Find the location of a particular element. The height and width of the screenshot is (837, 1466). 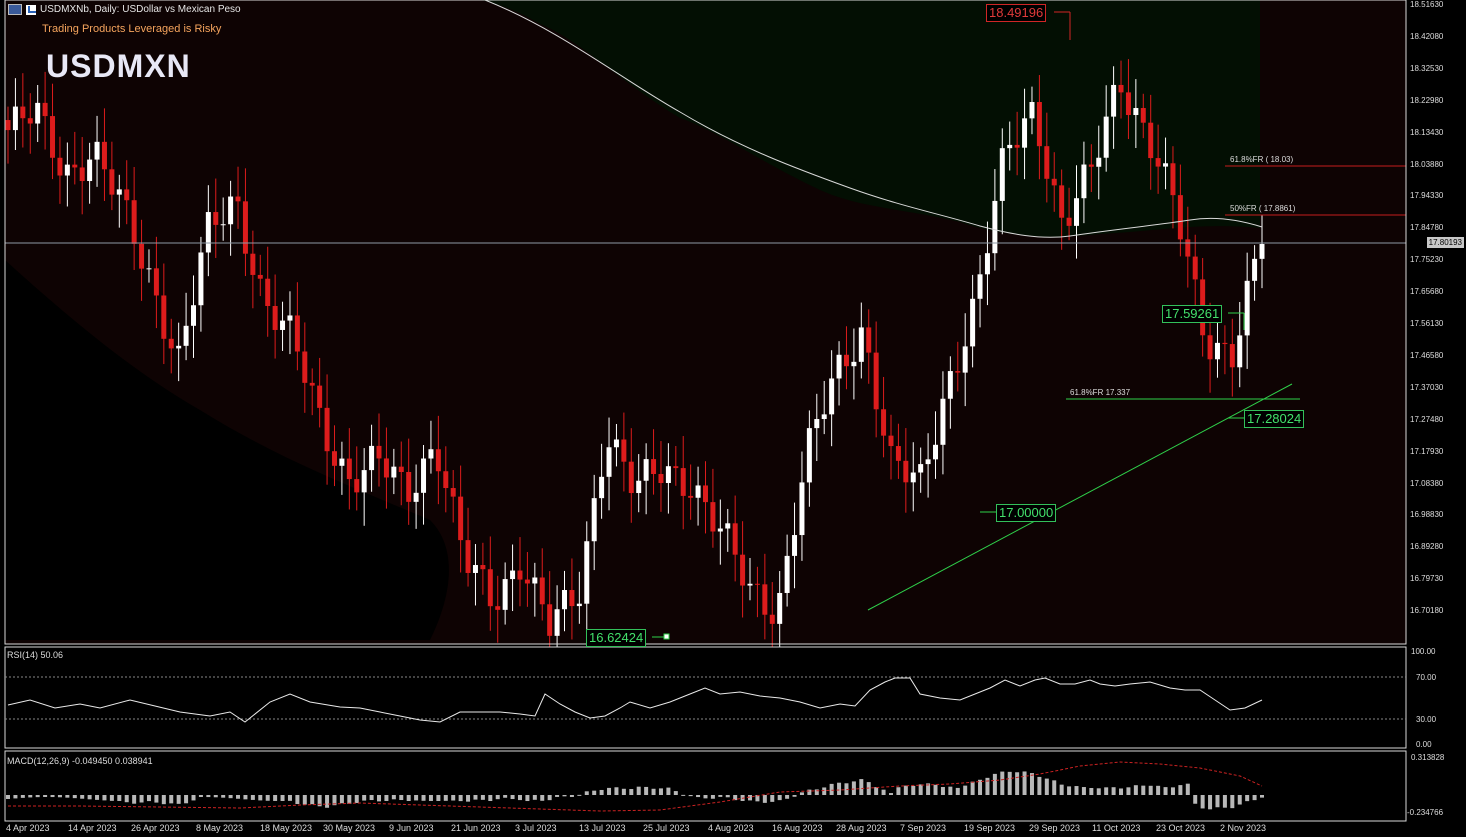

macd-scale-bottom: -0.234766 is located at coordinates (1425, 812).